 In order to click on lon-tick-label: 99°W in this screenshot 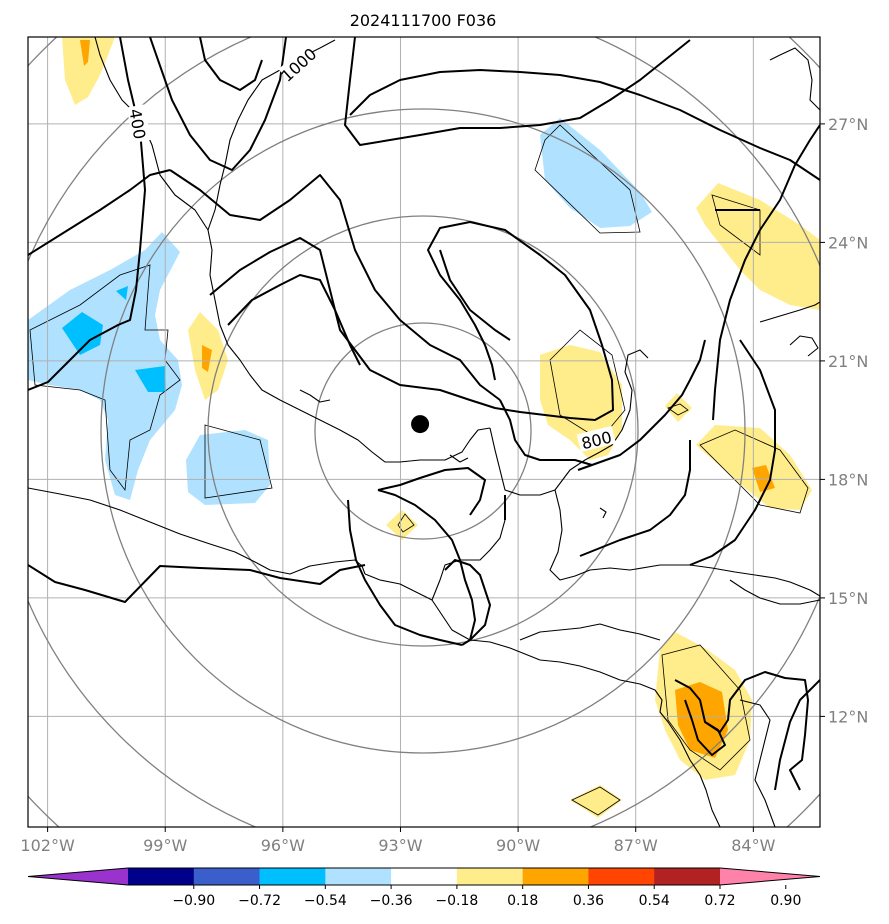, I will do `click(165, 845)`.